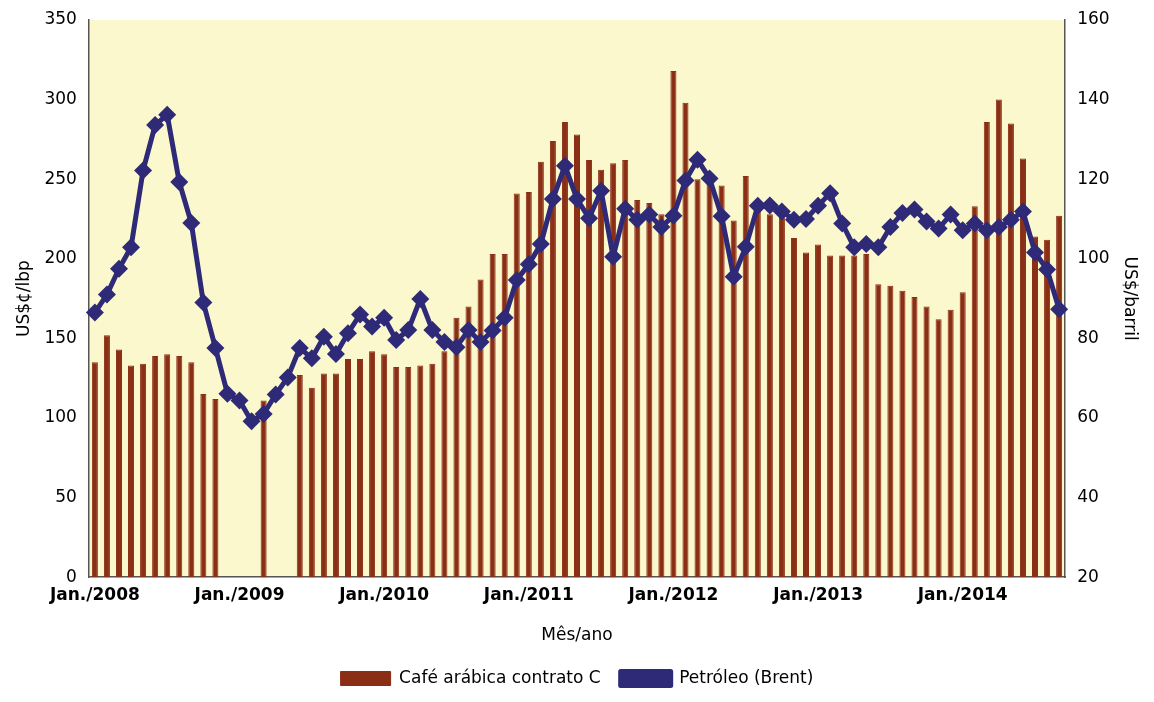 This screenshot has width=1154, height=702. I want to click on y2-tick-label: 100, so click(1093, 257).